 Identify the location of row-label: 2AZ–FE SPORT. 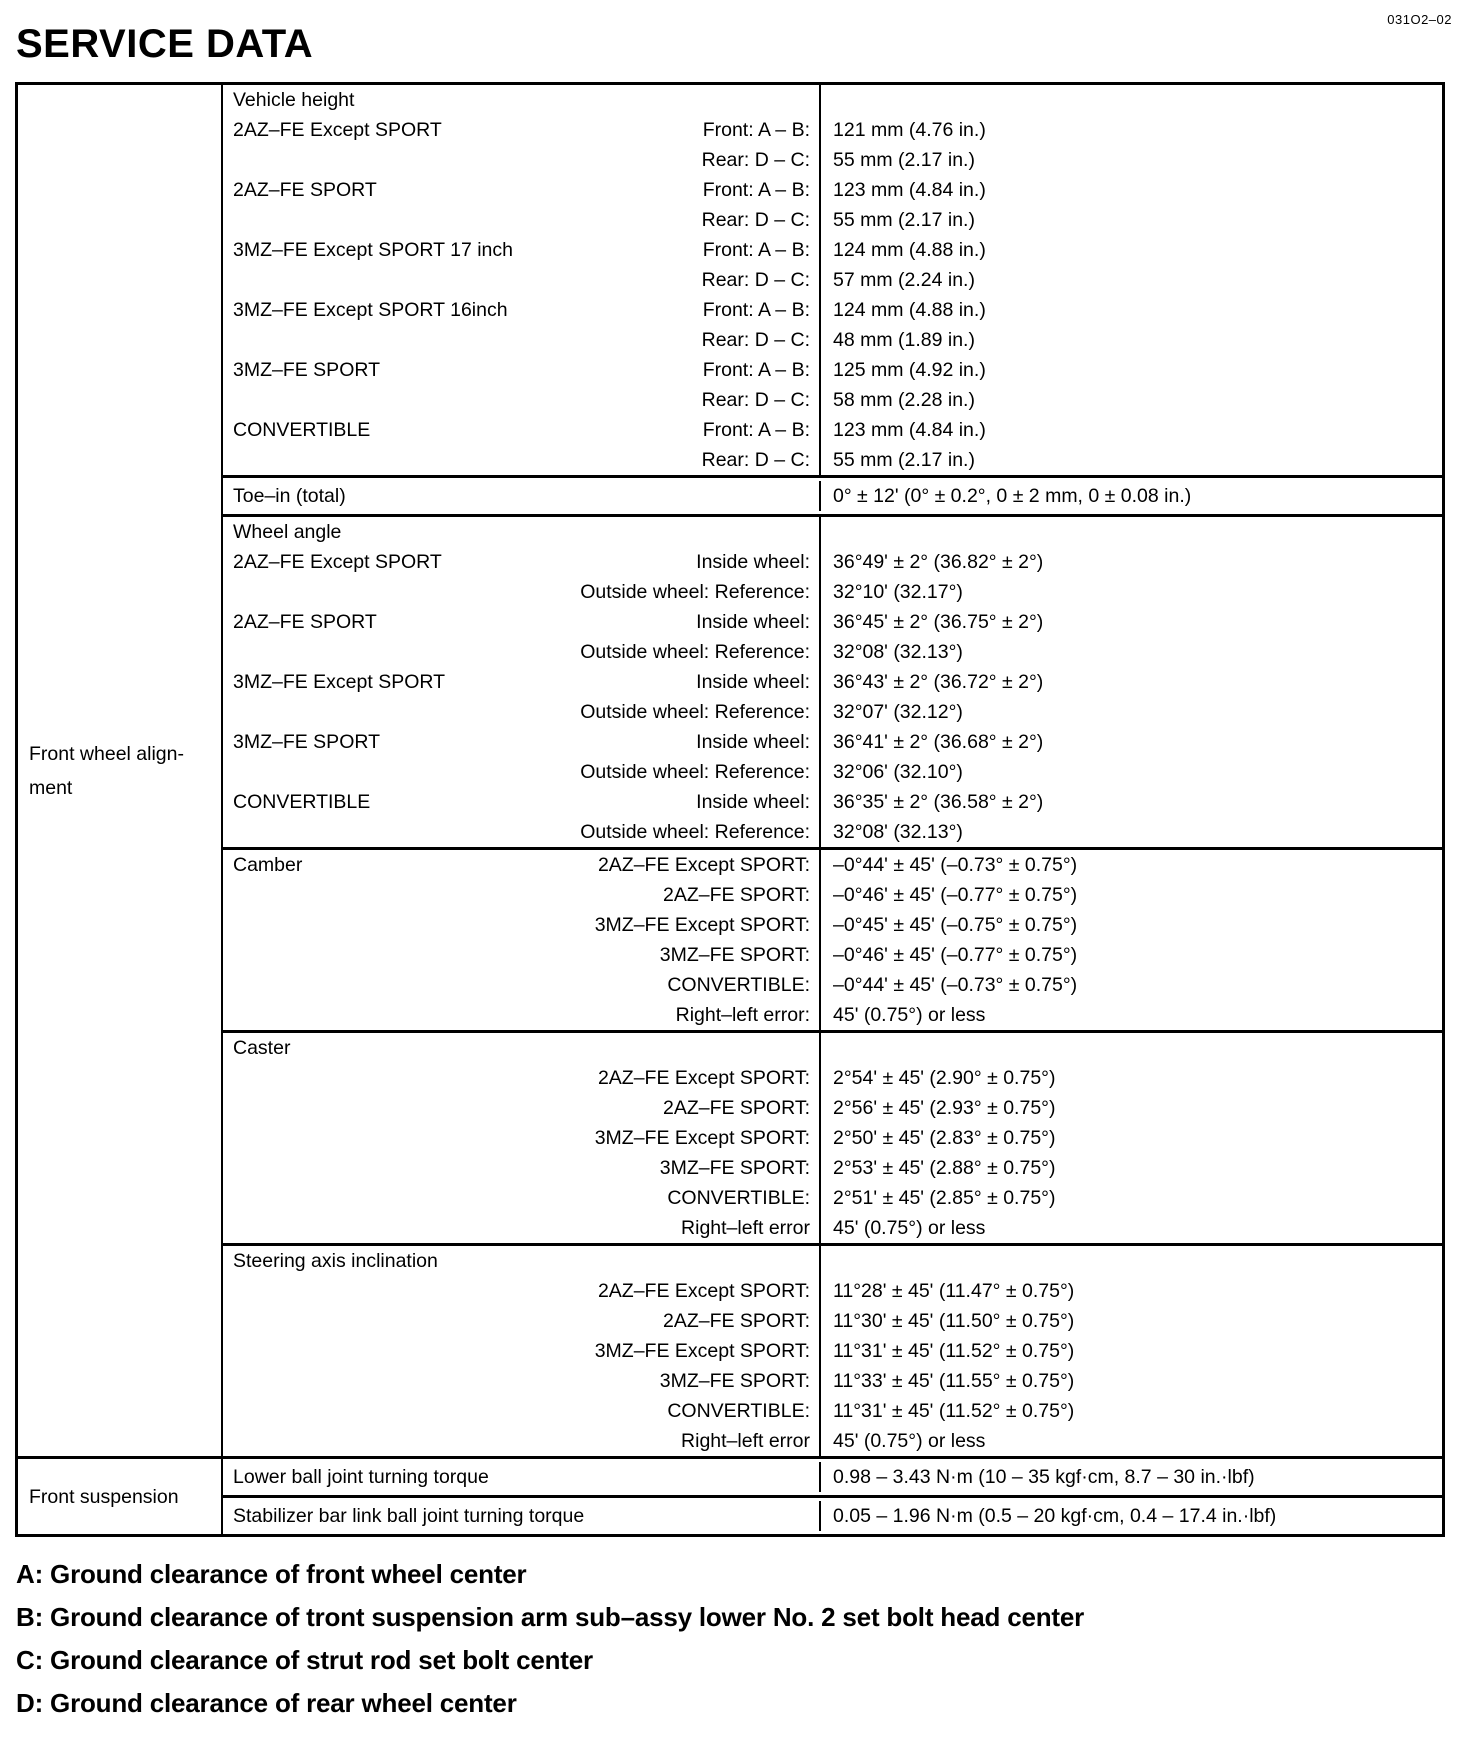
(305, 190).